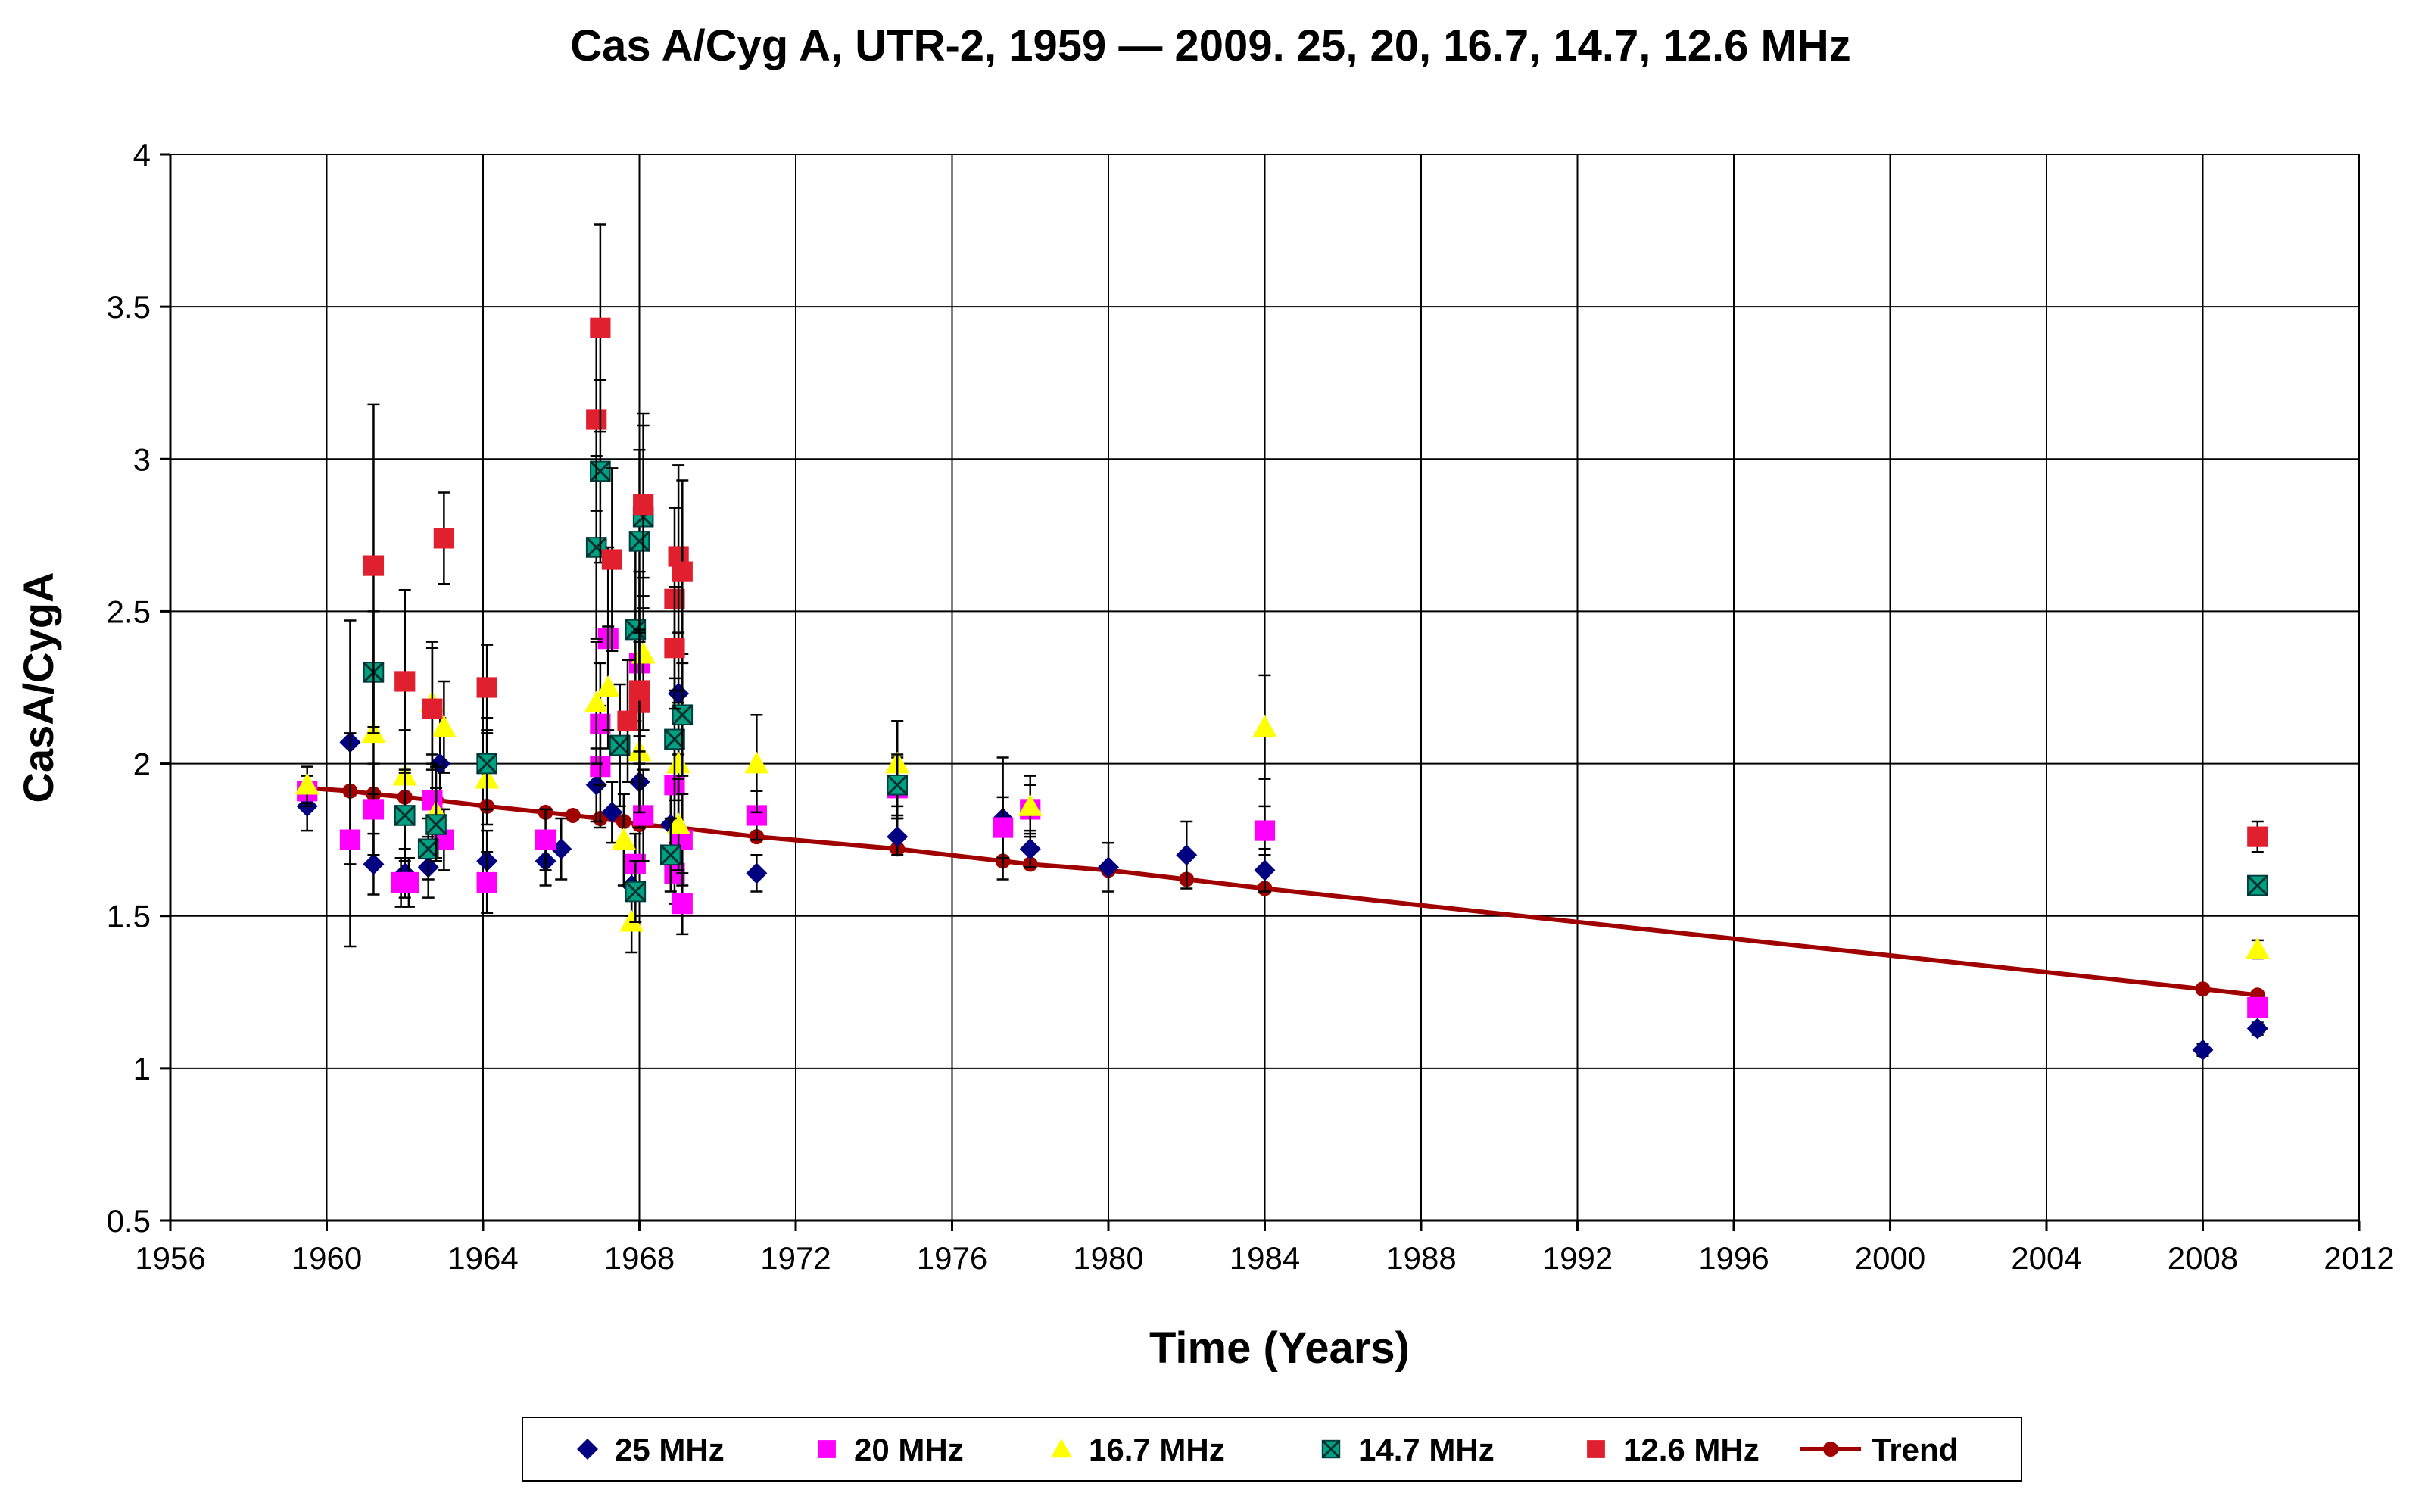  What do you see at coordinates (1265, 1258) in the screenshot?
I see `x-tick-label: 1984` at bounding box center [1265, 1258].